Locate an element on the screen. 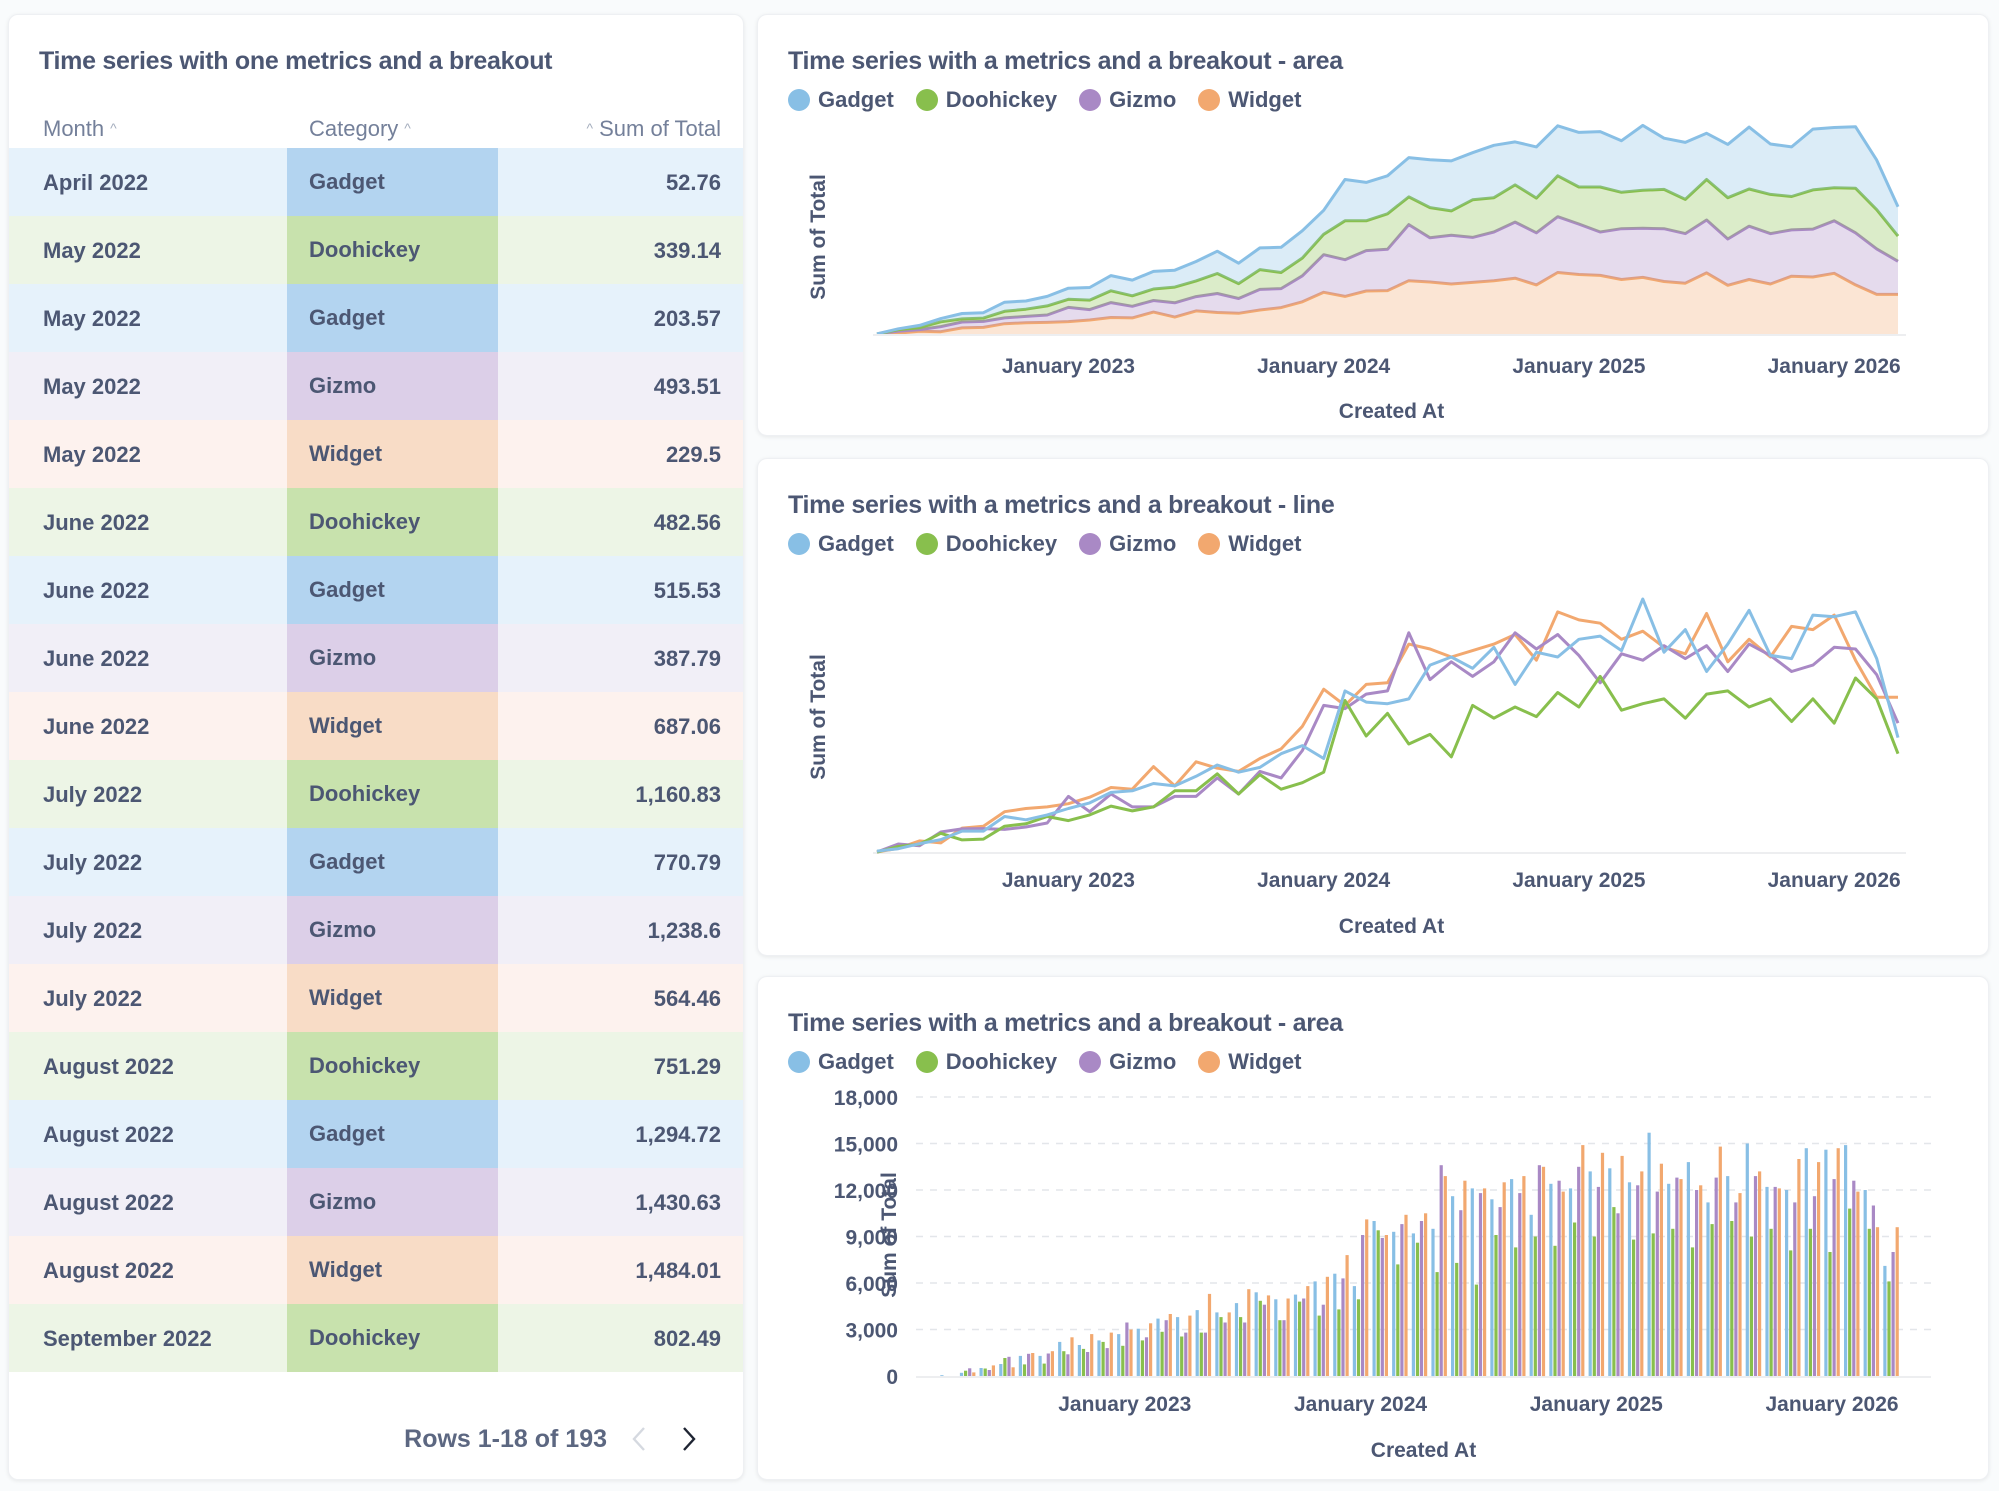 The height and width of the screenshot is (1491, 1999). table-row: September 2022 Doohickey 802.49 is located at coordinates (376, 1338).